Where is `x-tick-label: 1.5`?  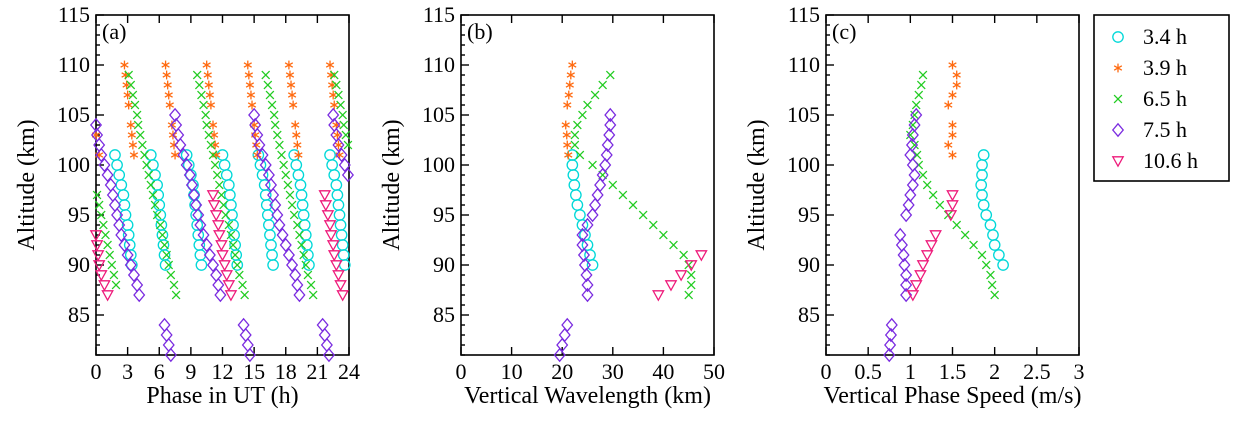
x-tick-label: 1.5 is located at coordinates (953, 371).